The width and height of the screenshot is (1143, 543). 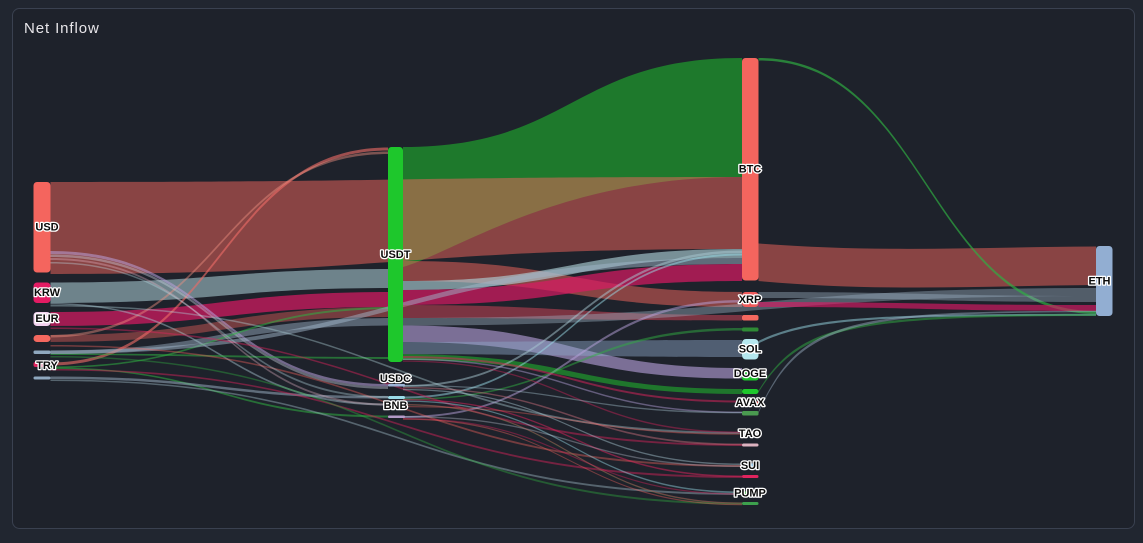 What do you see at coordinates (750, 374) in the screenshot?
I see `svg-text: DOGE` at bounding box center [750, 374].